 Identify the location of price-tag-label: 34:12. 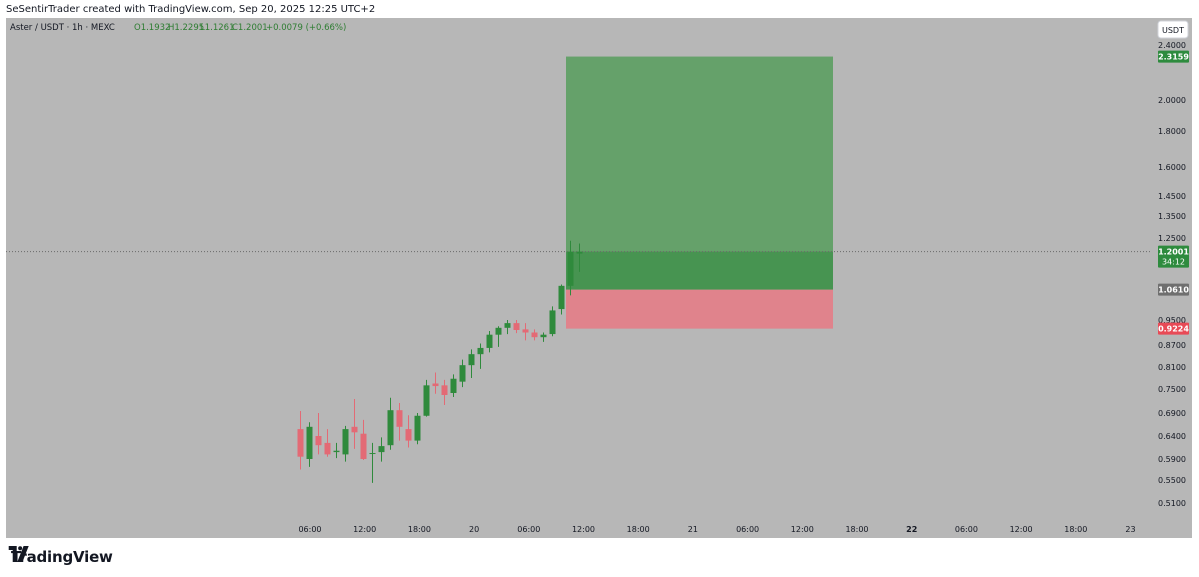
(1173, 262).